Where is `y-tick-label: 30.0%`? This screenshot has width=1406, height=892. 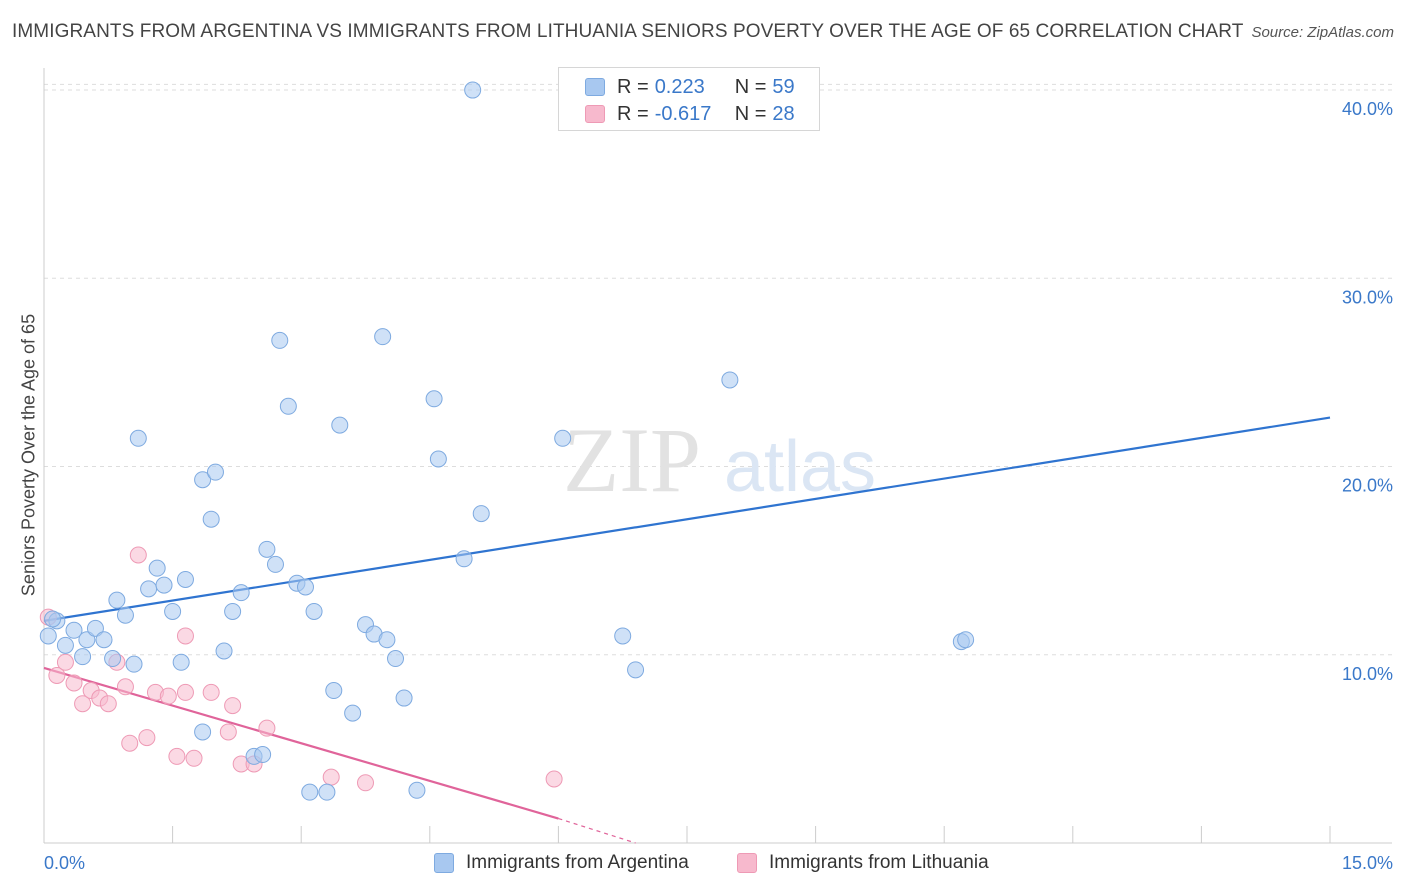 y-tick-label: 30.0% is located at coordinates (1367, 297).